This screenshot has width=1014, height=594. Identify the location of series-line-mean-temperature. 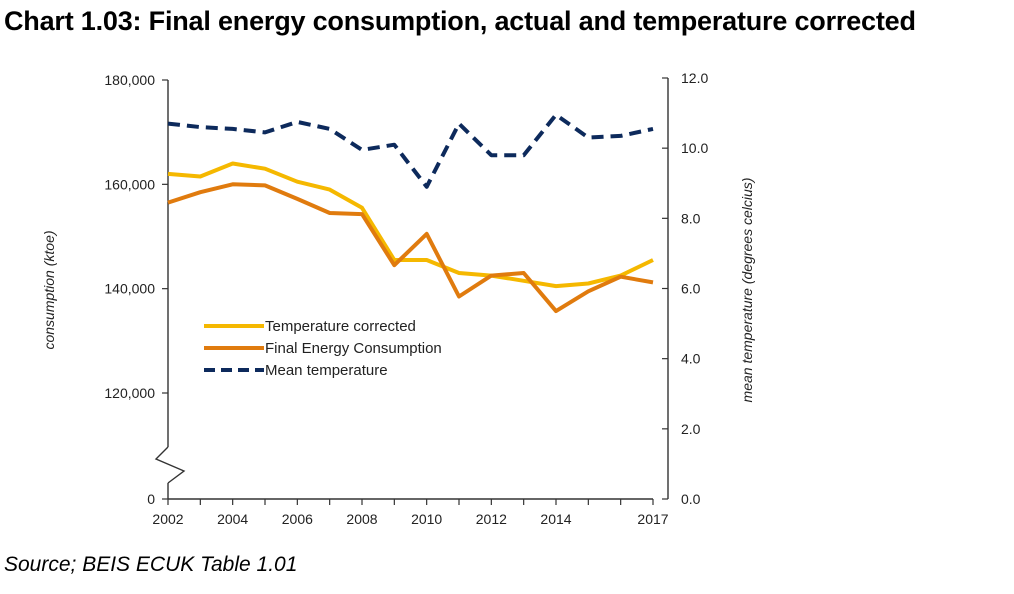
(410, 150).